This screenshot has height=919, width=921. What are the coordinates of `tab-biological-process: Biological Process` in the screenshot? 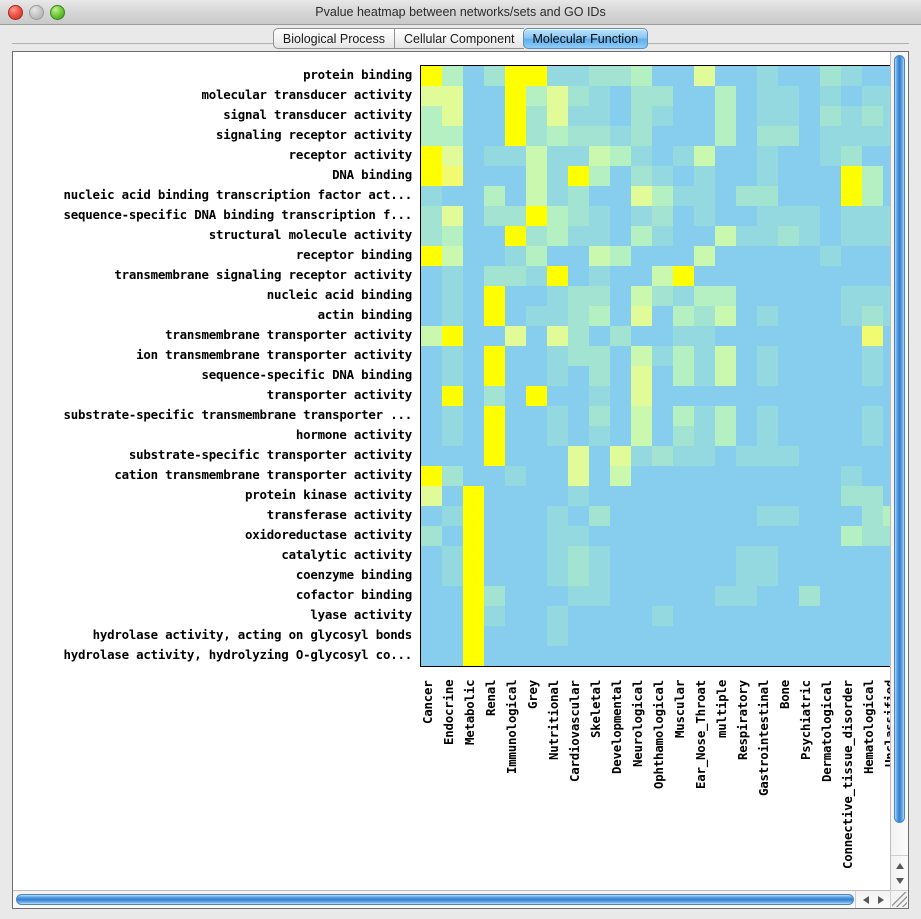 It's located at (333, 38).